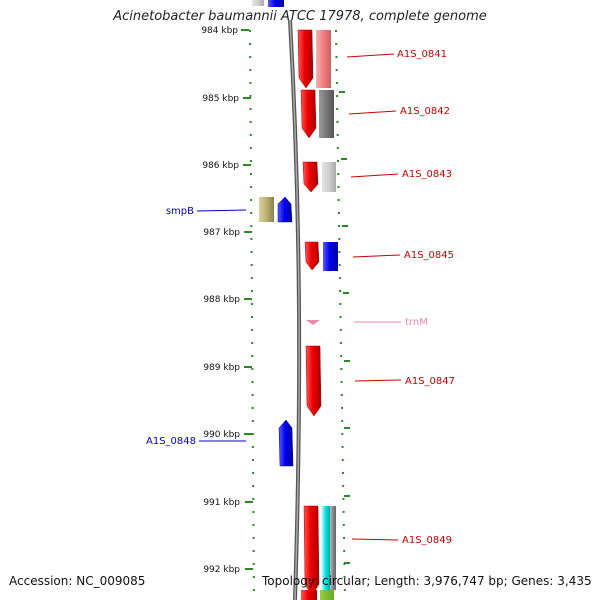  I want to click on ruler-tick-0: 984 kbp, so click(225, 31).